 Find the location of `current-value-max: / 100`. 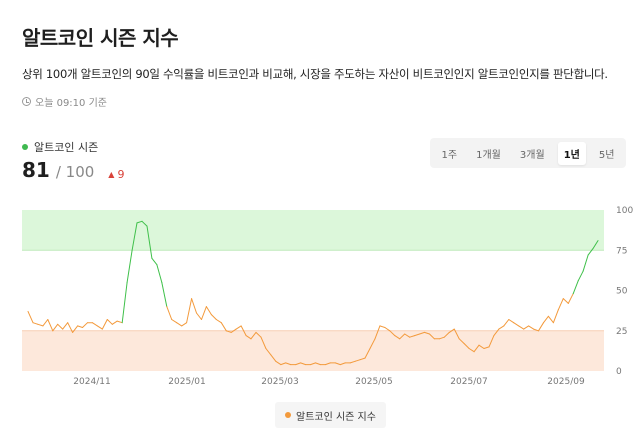

current-value-max: / 100 is located at coordinates (75, 172).